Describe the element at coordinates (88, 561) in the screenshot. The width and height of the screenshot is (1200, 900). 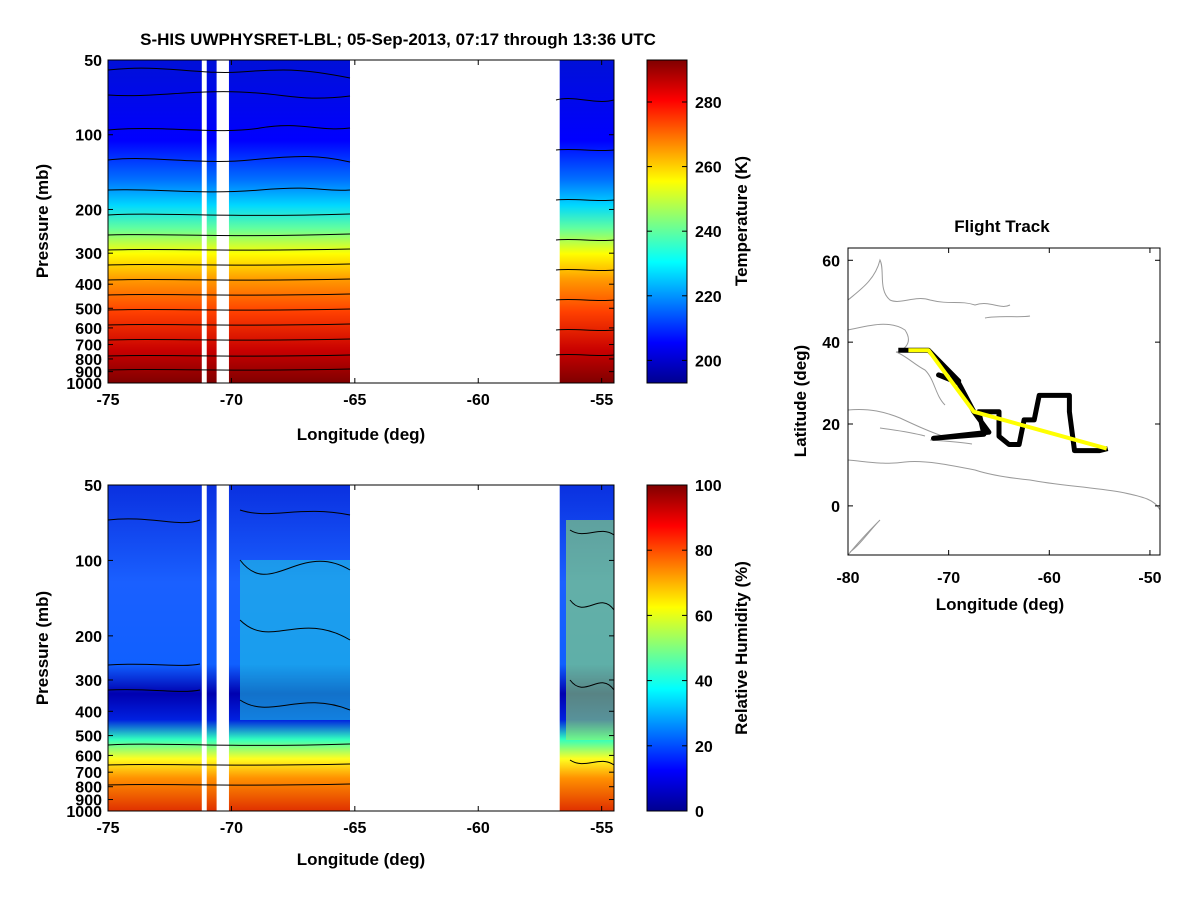
I see `humidity-ytick-label: 100` at that location.